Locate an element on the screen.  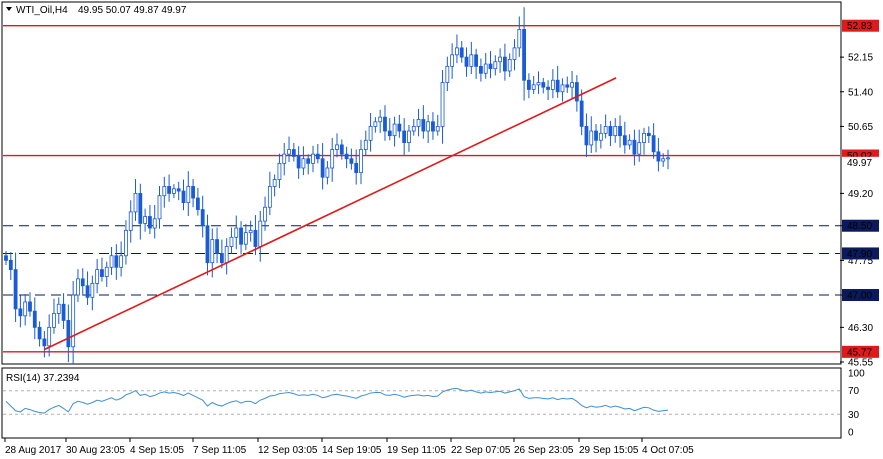
level-label-48-50: 48.50 is located at coordinates (860, 225).